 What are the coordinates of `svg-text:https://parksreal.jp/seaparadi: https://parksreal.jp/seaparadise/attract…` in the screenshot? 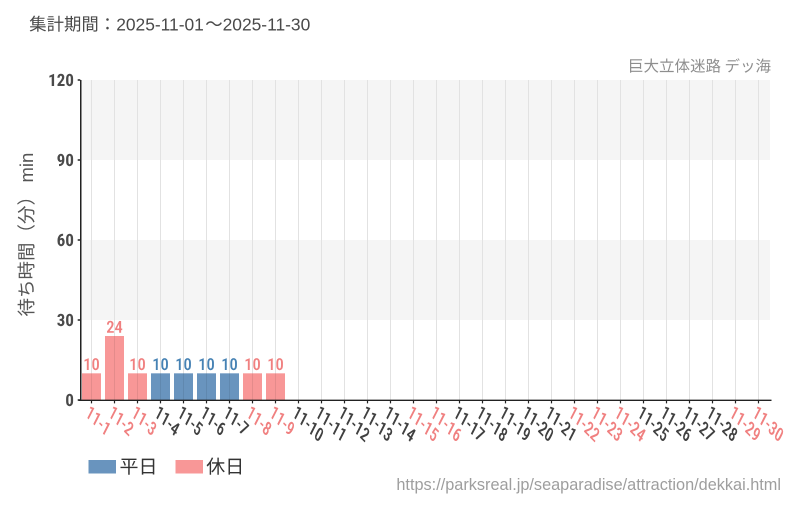 It's located at (588, 485).